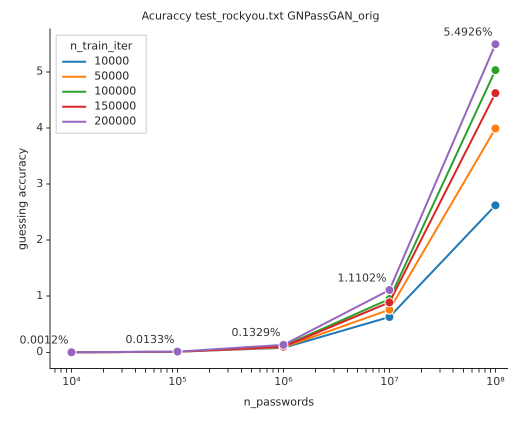 This screenshot has height=423, width=517. What do you see at coordinates (21, 198) in the screenshot?
I see `y-axis-title: guessing accuracy` at bounding box center [21, 198].